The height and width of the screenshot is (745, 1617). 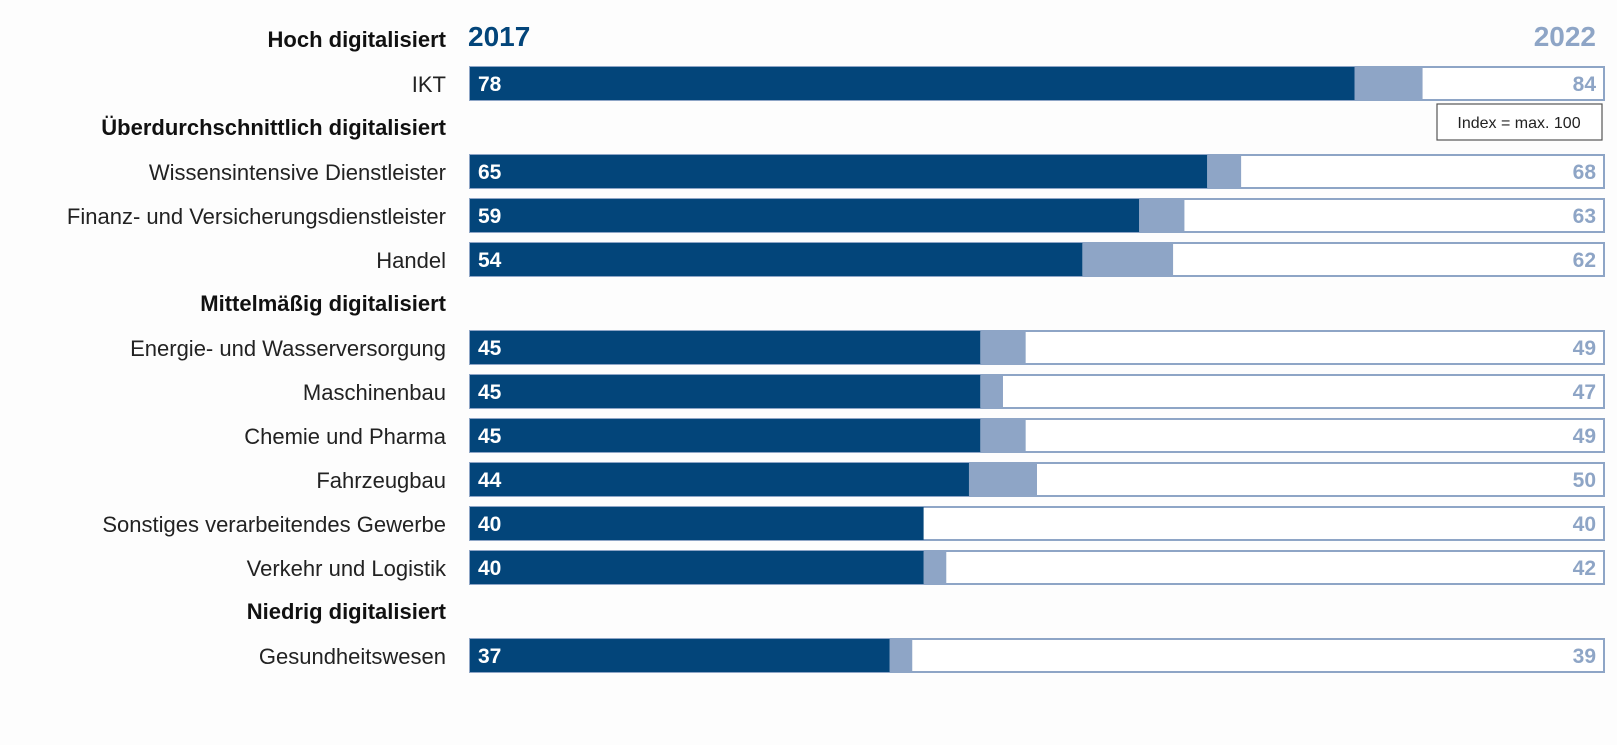 I want to click on value-2017-ikt: 78, so click(x=490, y=84).